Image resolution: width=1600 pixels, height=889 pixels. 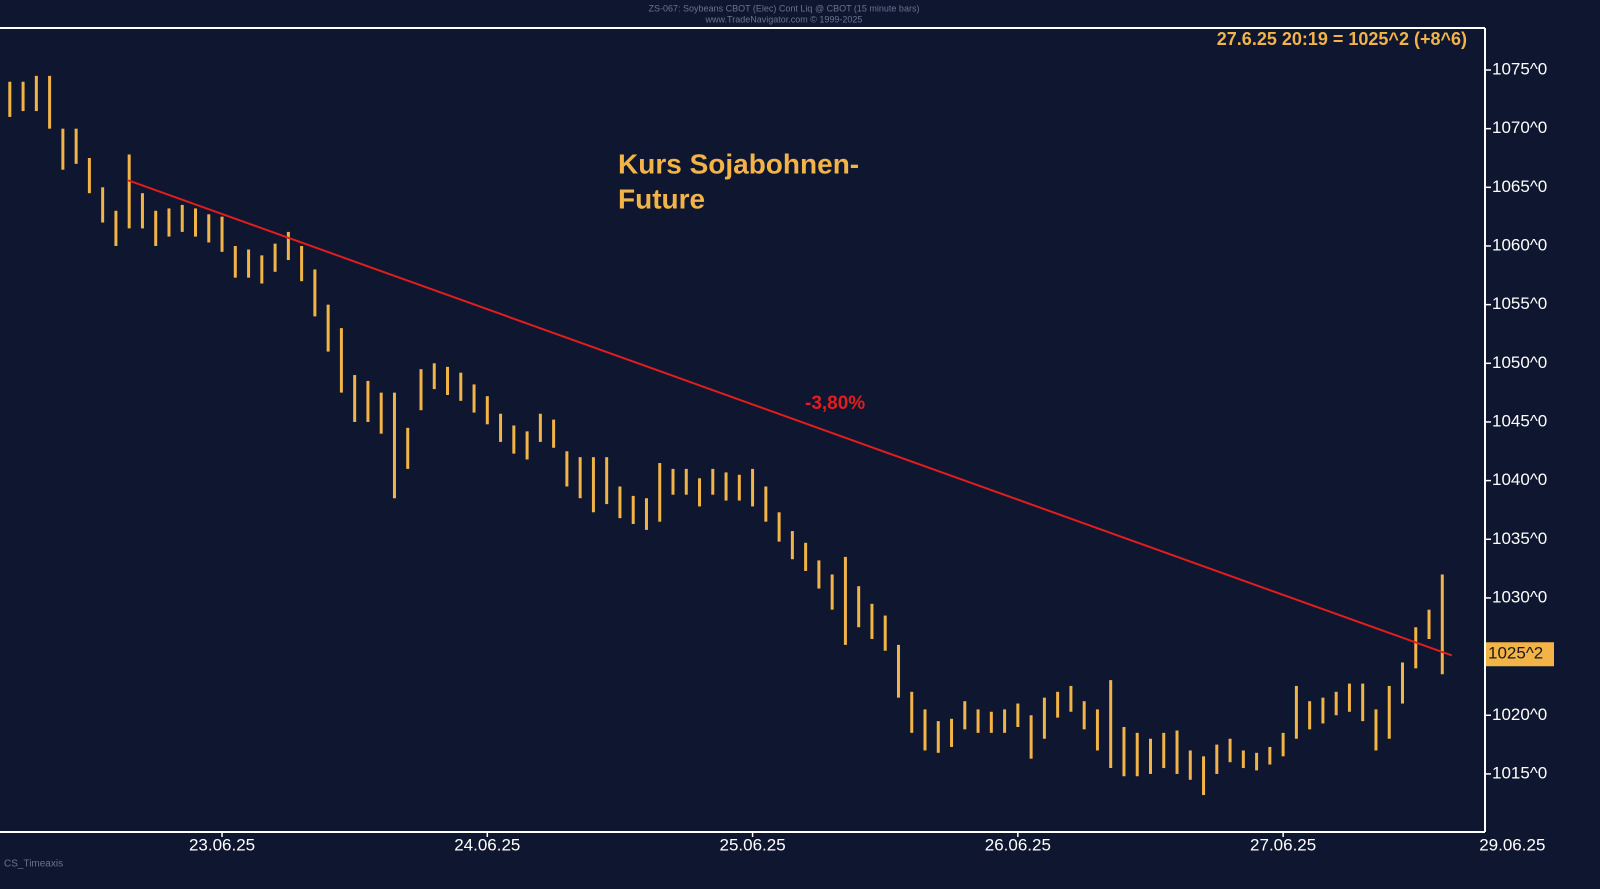 What do you see at coordinates (1519, 362) in the screenshot?
I see `y-tick-label: 1050^0` at bounding box center [1519, 362].